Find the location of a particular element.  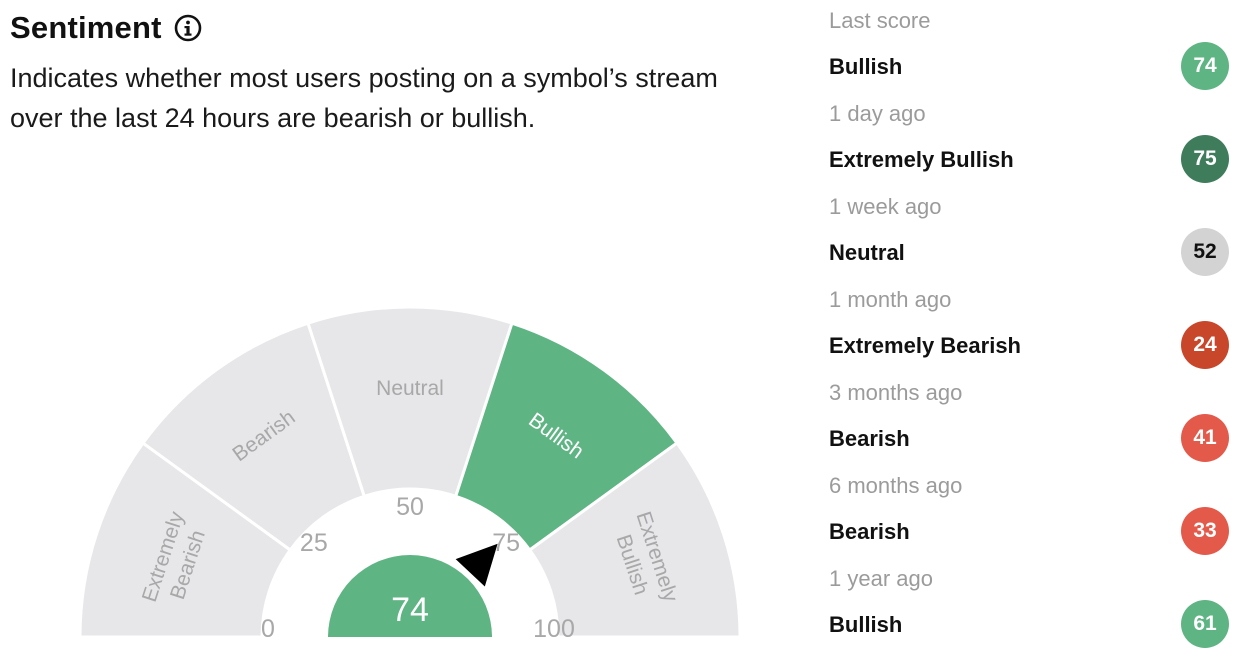

title-row: Sentiment is located at coordinates (106, 28).